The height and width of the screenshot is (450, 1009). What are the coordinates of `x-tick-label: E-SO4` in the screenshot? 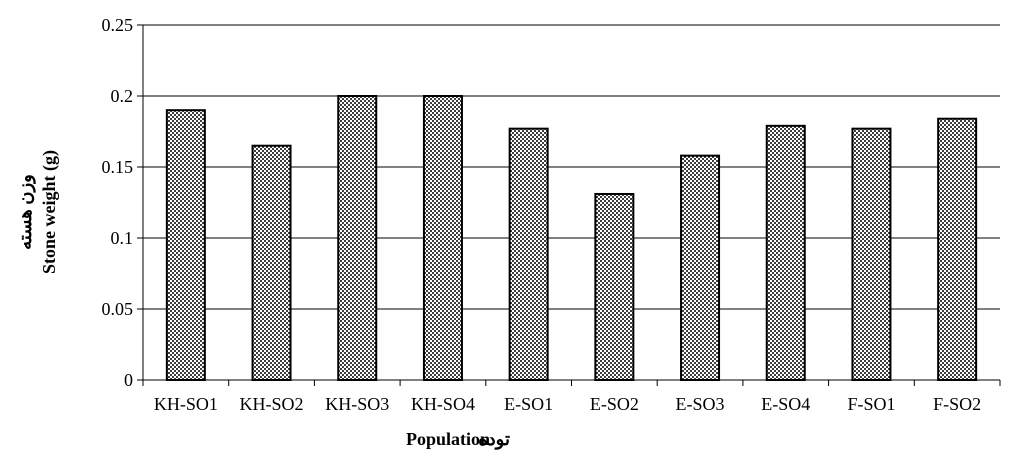 It's located at (785, 404).